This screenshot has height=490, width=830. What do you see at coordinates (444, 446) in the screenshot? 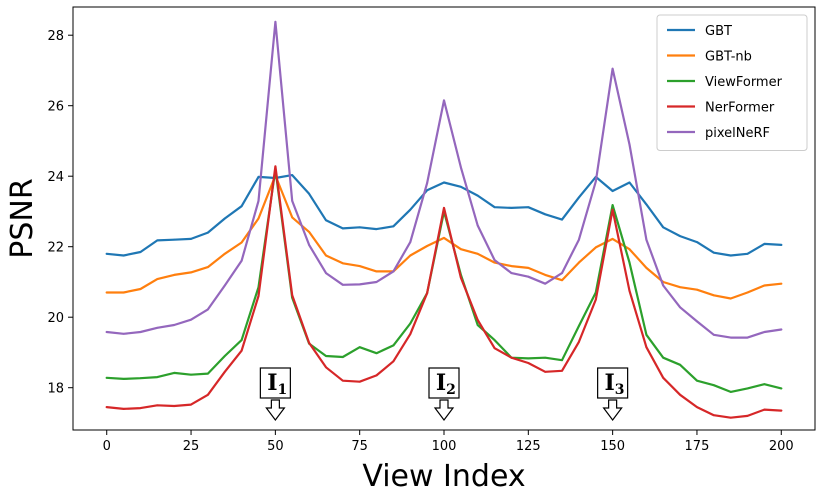
I see `x-tick-label: 100` at bounding box center [444, 446].